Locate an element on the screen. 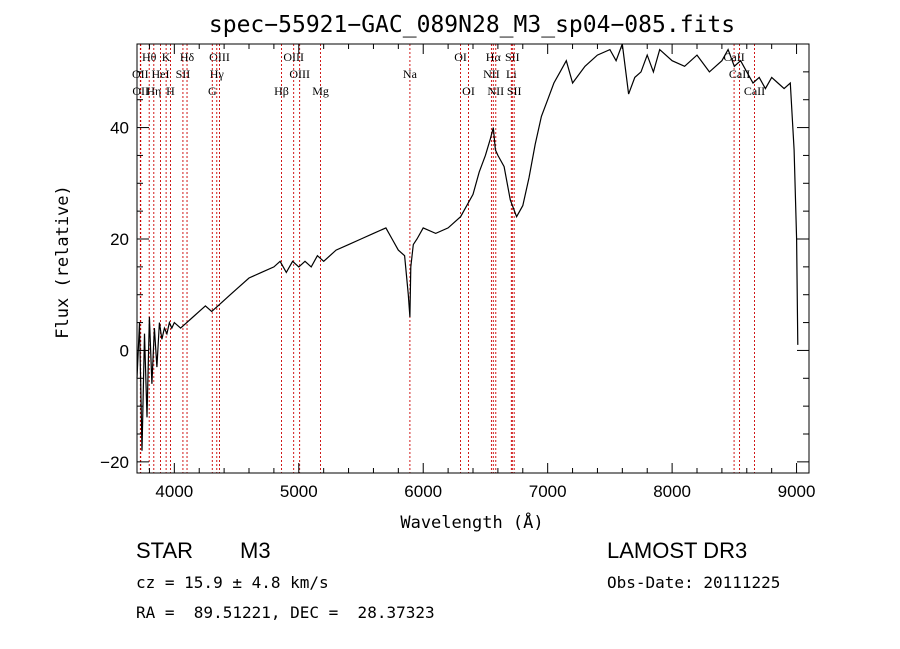 The height and width of the screenshot is (649, 900). line-marker-label: Hθ is located at coordinates (149, 57).